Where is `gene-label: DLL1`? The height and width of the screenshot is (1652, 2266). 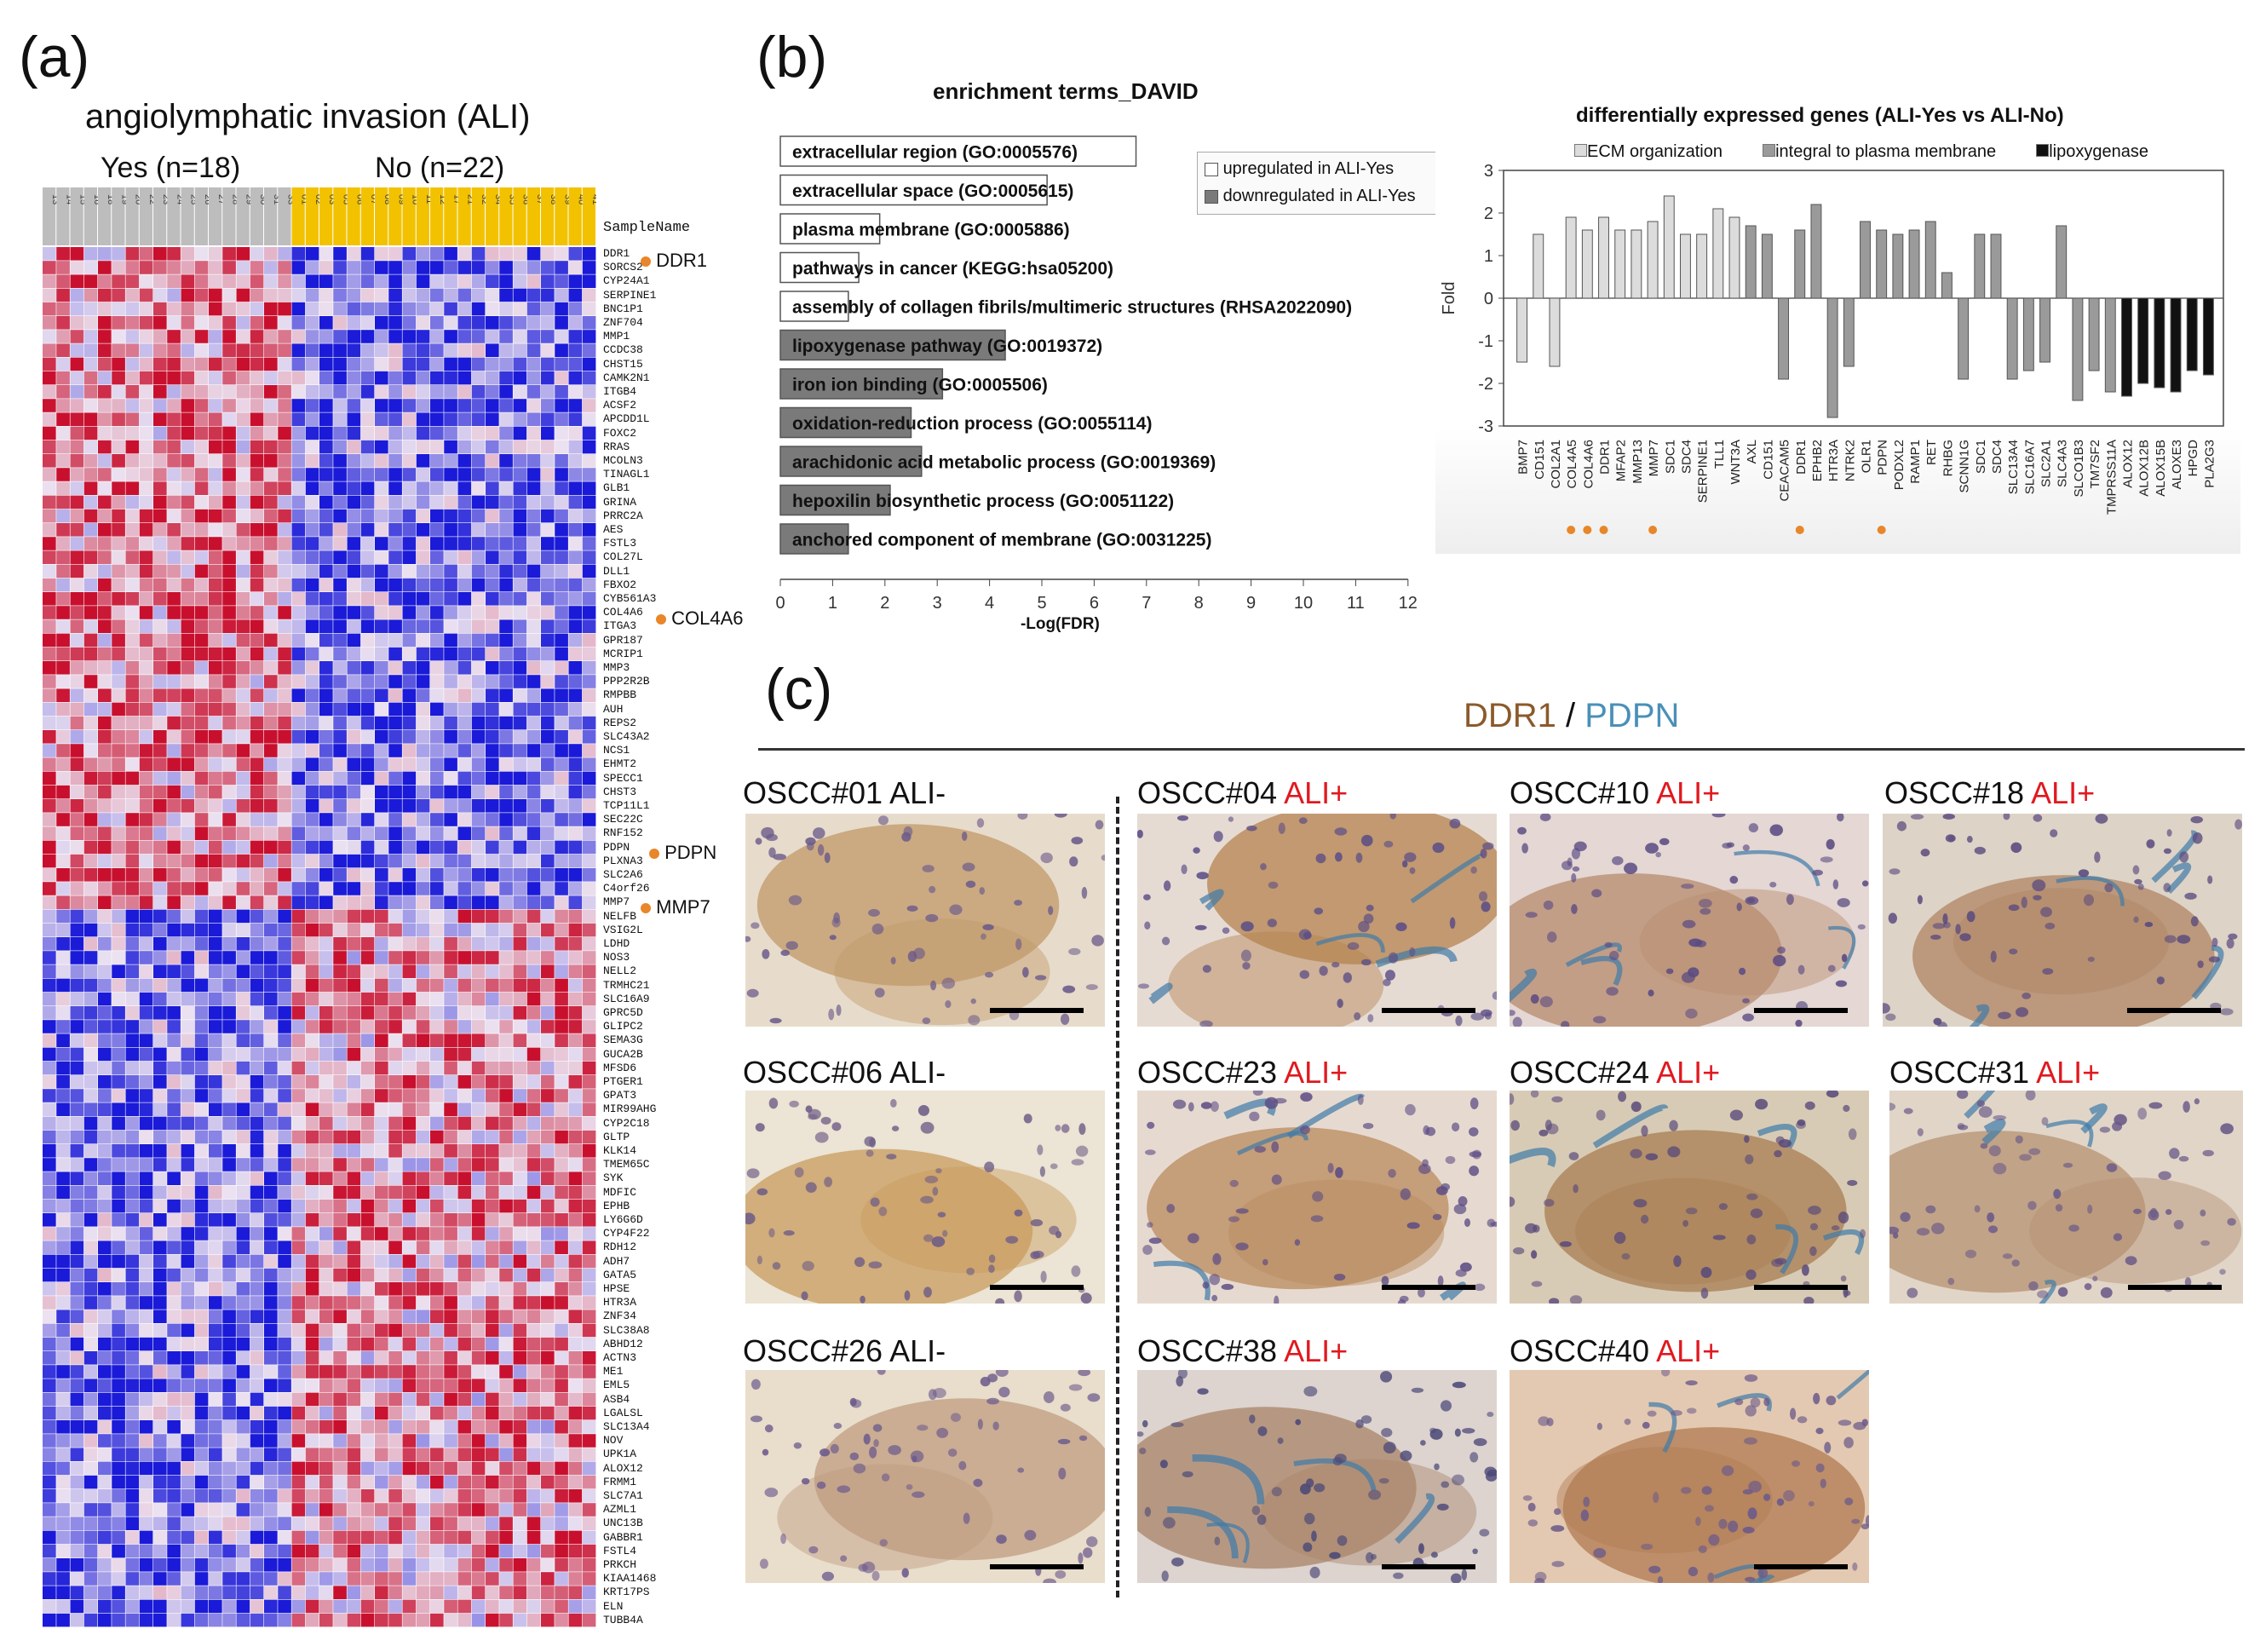 gene-label: DLL1 is located at coordinates (617, 571).